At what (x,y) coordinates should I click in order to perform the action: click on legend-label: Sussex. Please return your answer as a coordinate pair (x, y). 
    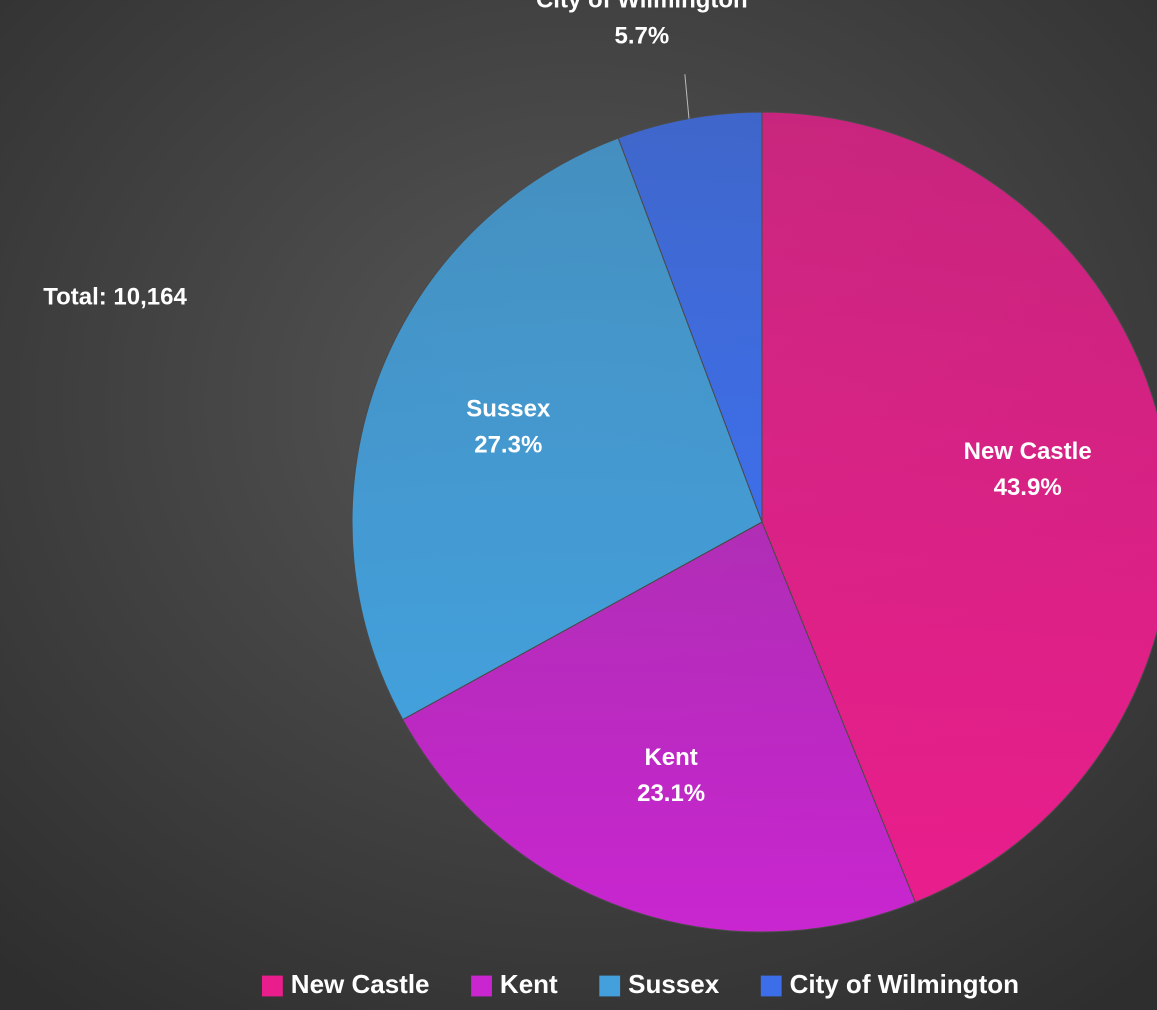
    Looking at the image, I should click on (674, 984).